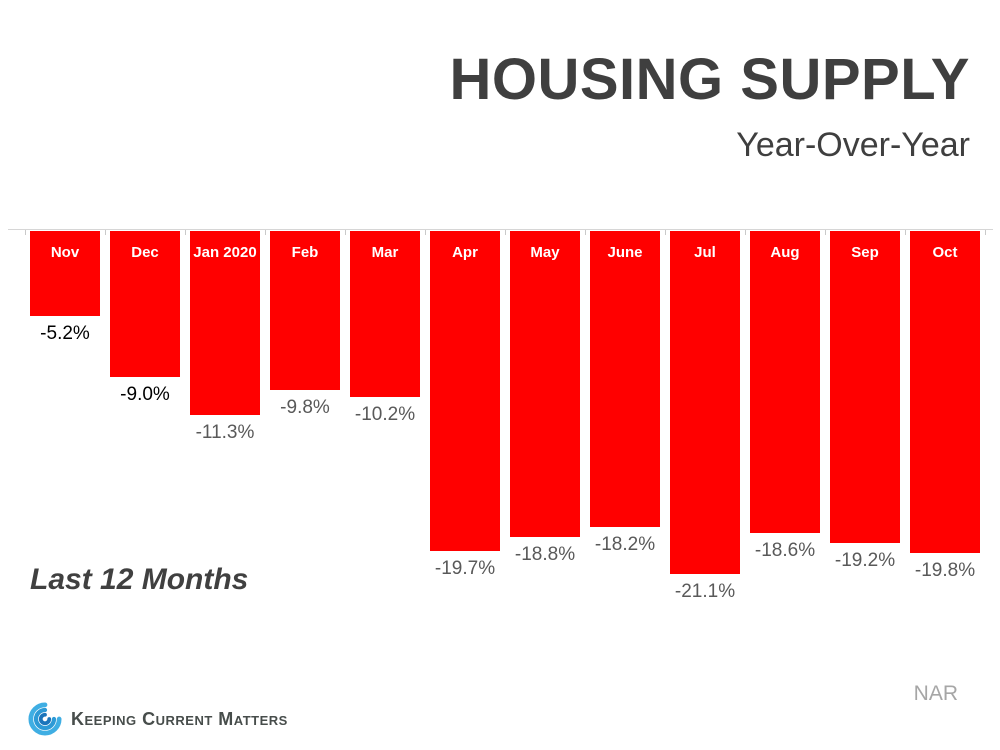 This screenshot has width=1000, height=750. Describe the element at coordinates (935, 693) in the screenshot. I see `source-attribution: NAR` at that location.